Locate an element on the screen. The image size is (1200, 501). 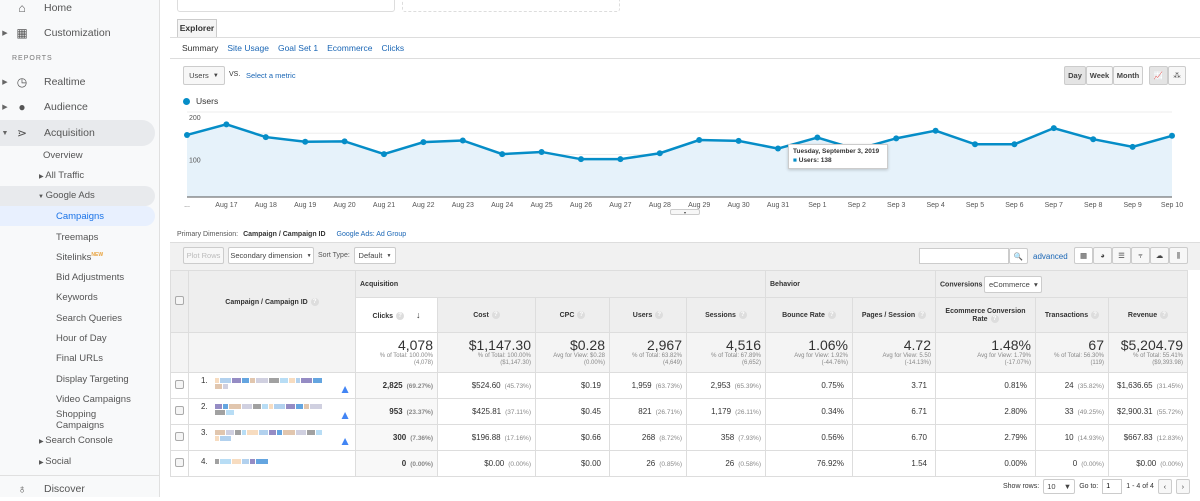
subtab-goal-set-1: Goal Set 1 is located at coordinates (298, 48).